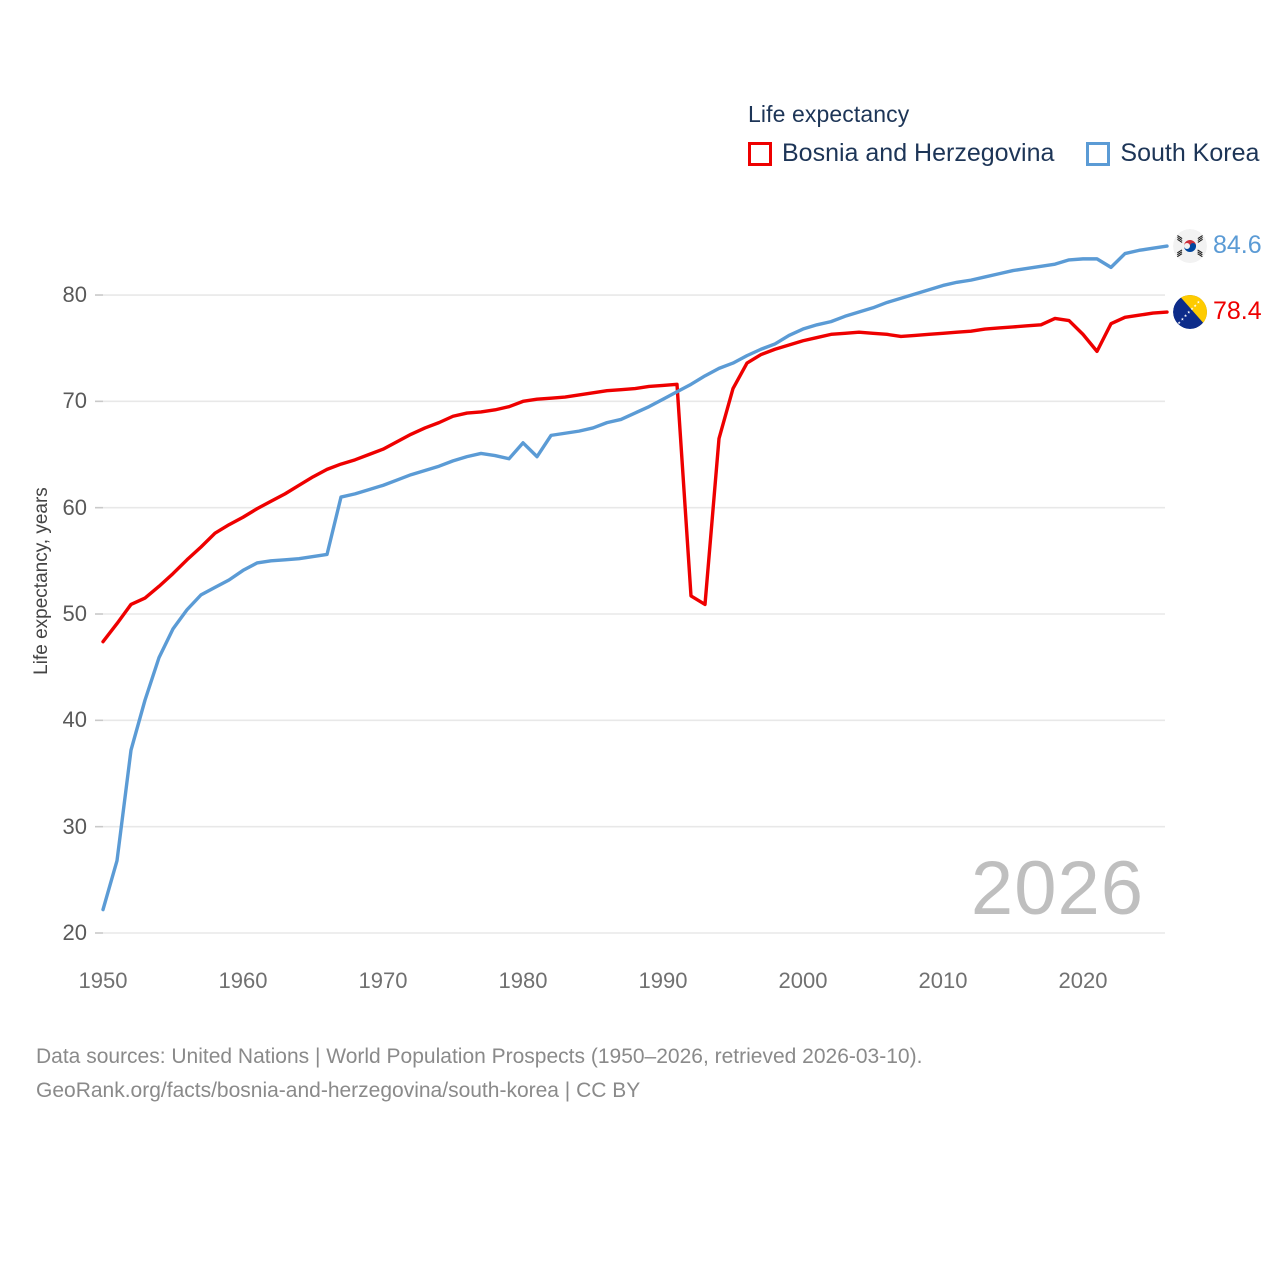 The width and height of the screenshot is (1280, 1280). What do you see at coordinates (74, 401) in the screenshot?
I see `y-tick-label: 70` at bounding box center [74, 401].